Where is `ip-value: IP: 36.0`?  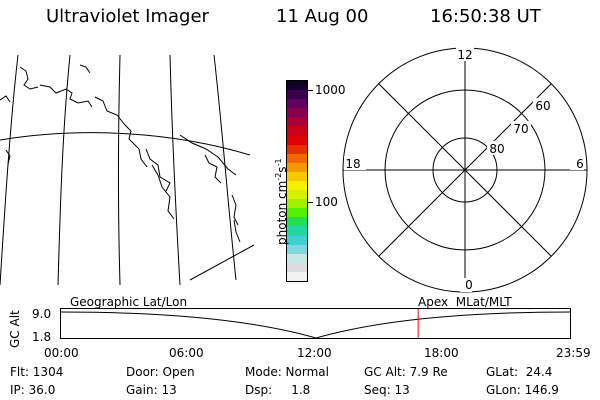 ip-value: IP: 36.0 is located at coordinates (33, 390).